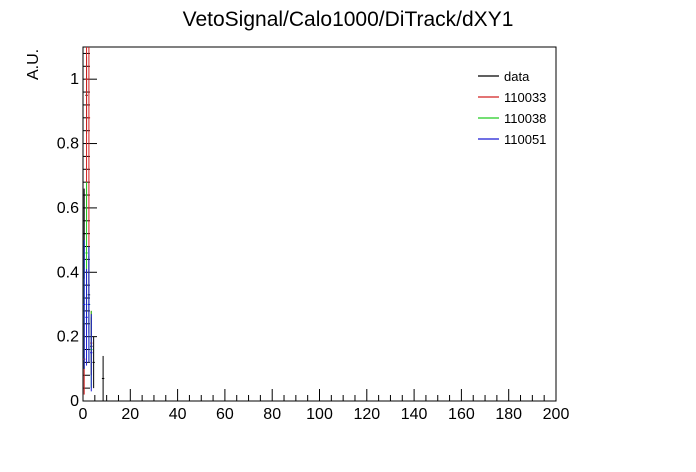  Describe the element at coordinates (68, 208) in the screenshot. I see `y-tick-label: 0.6` at that location.